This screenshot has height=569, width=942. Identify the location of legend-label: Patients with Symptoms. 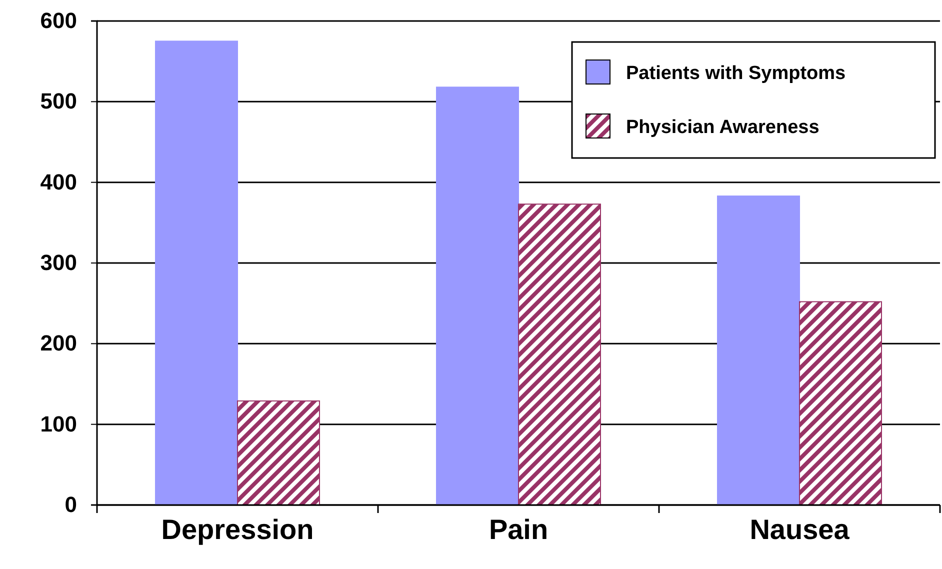
(736, 73).